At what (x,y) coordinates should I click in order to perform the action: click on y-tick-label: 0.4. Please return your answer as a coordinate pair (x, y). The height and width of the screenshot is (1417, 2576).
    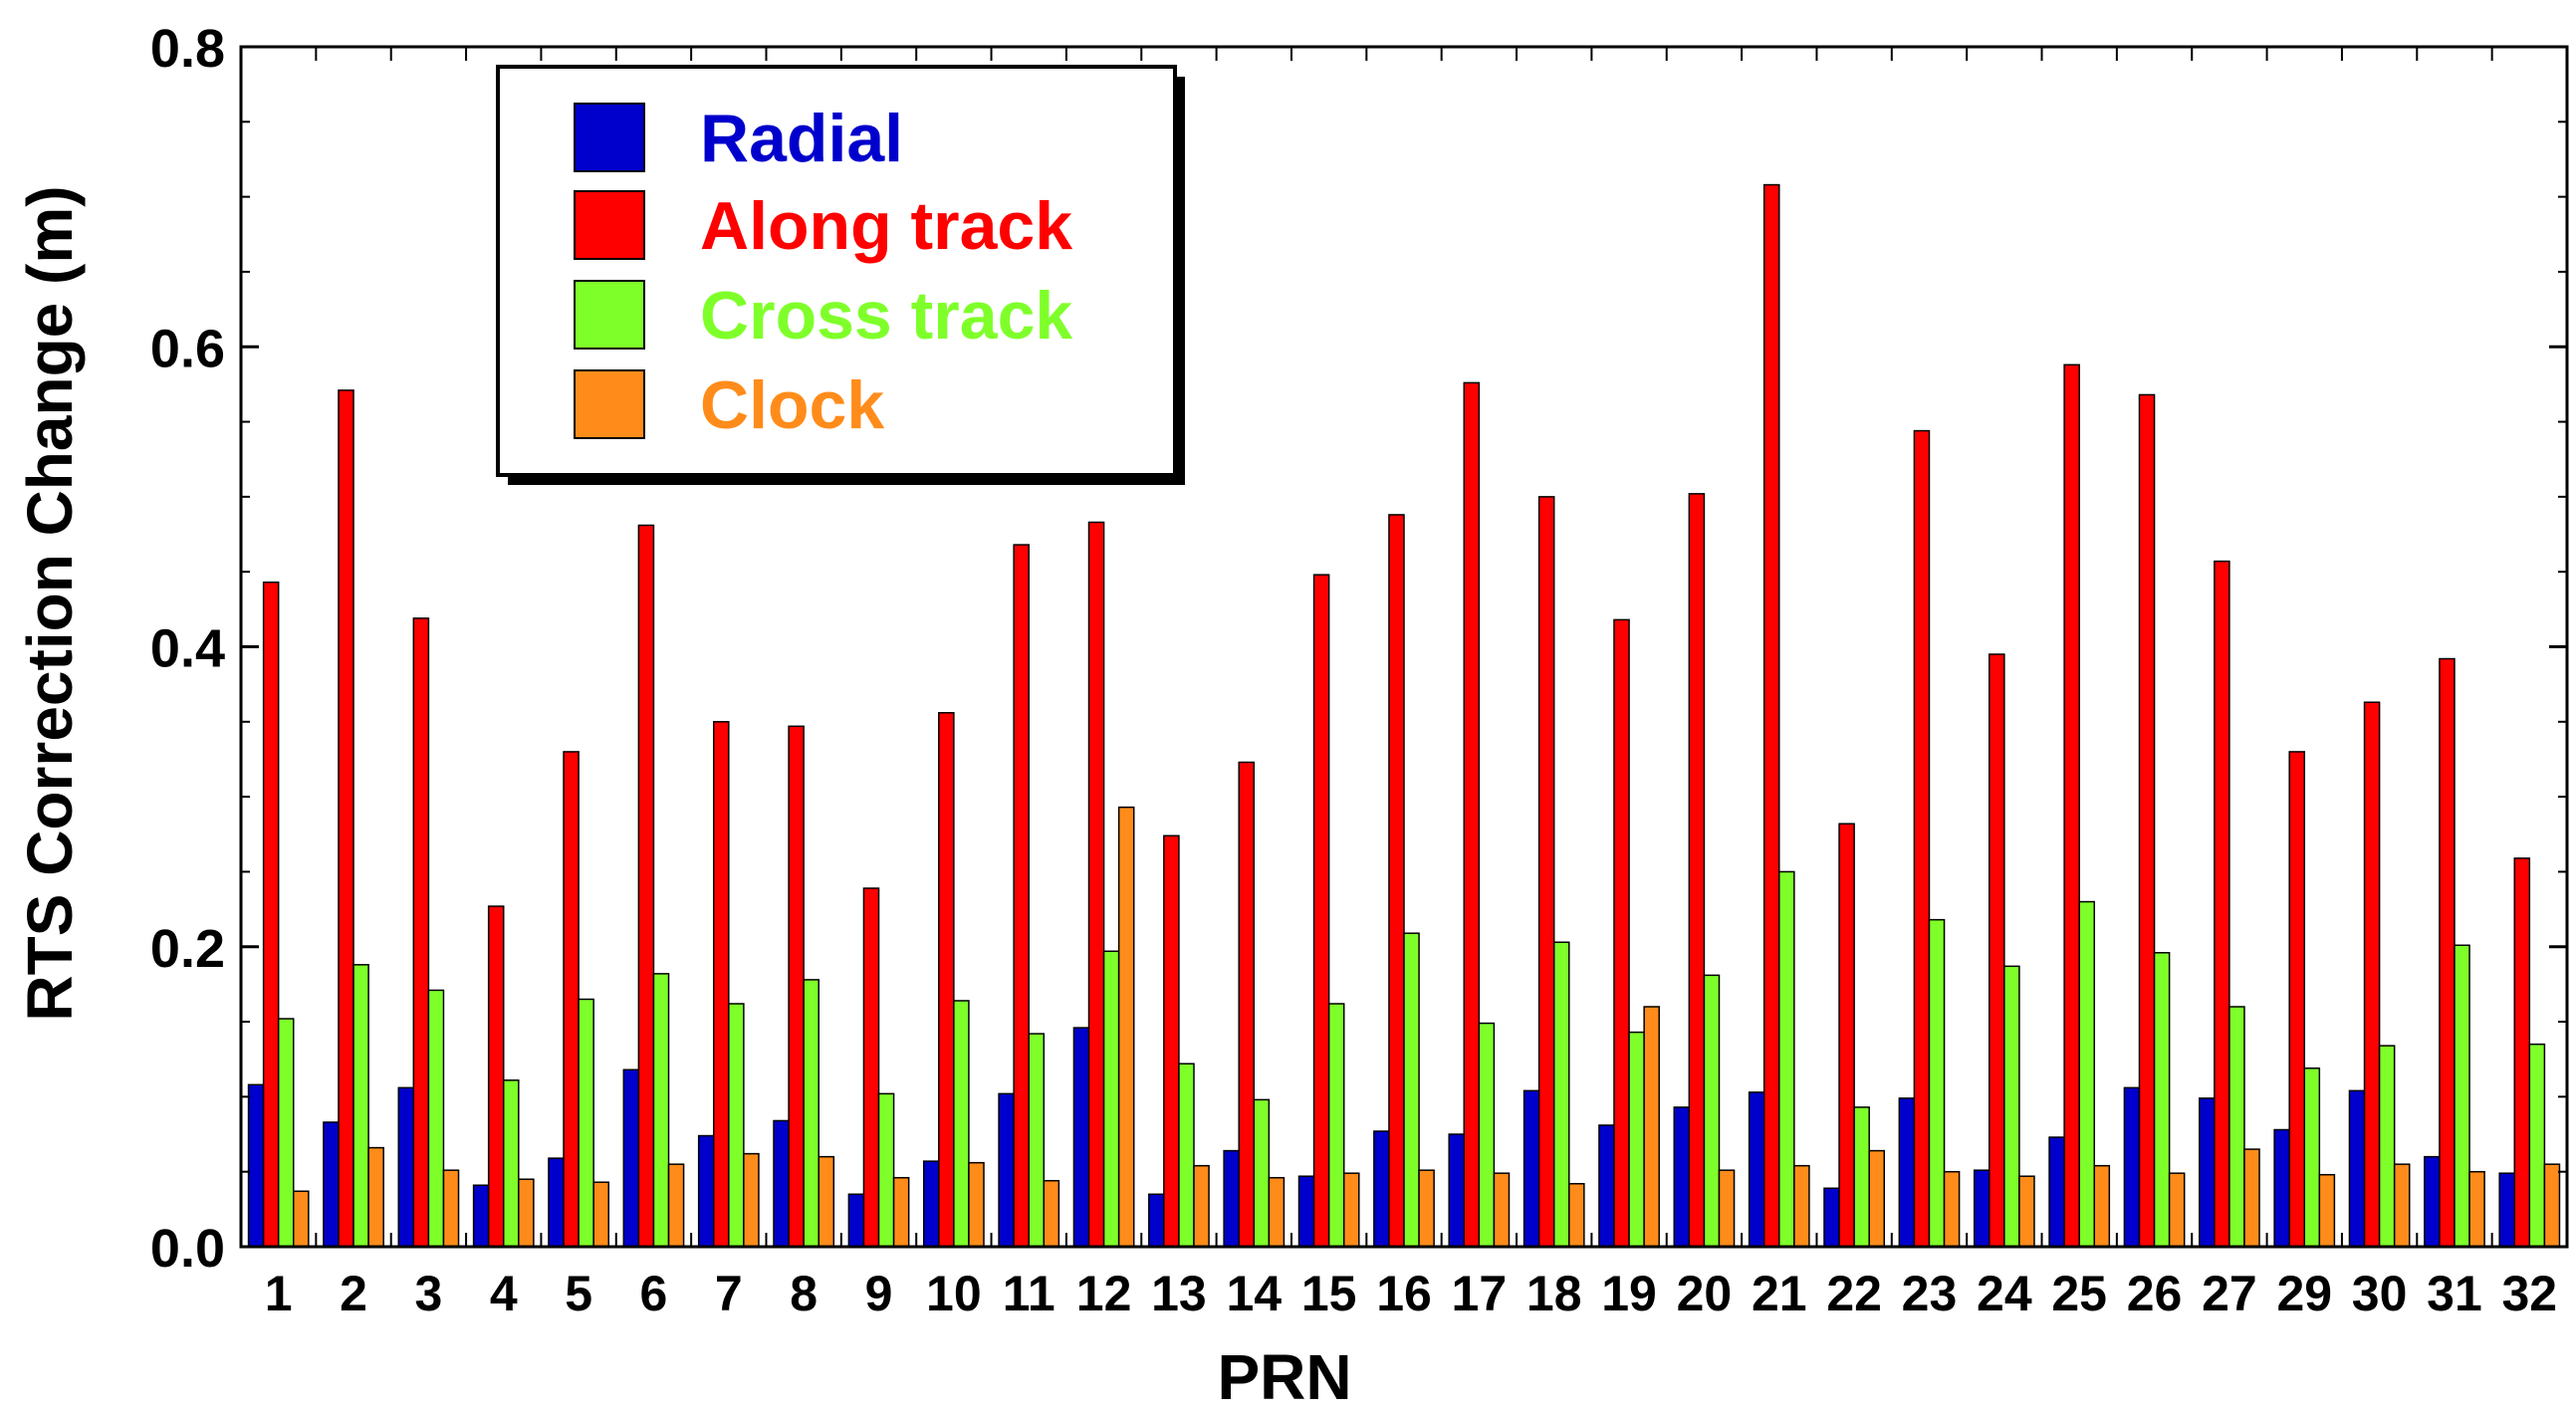
    Looking at the image, I should click on (187, 649).